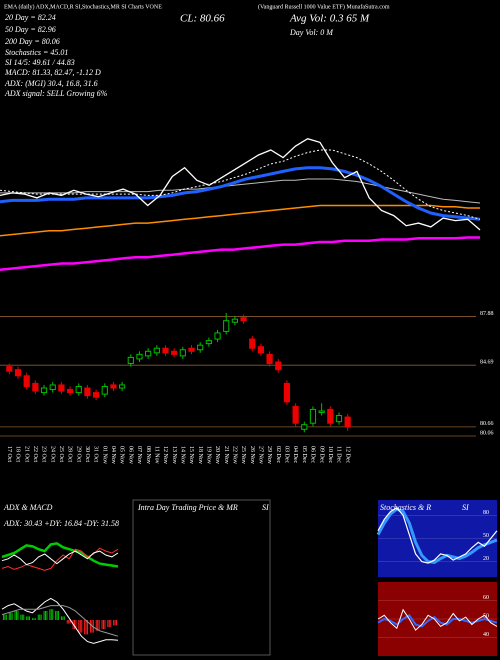 The height and width of the screenshot is (660, 500). Describe the element at coordinates (226, 455) in the screenshot. I see `x-tick-label: 21 Nov` at that location.